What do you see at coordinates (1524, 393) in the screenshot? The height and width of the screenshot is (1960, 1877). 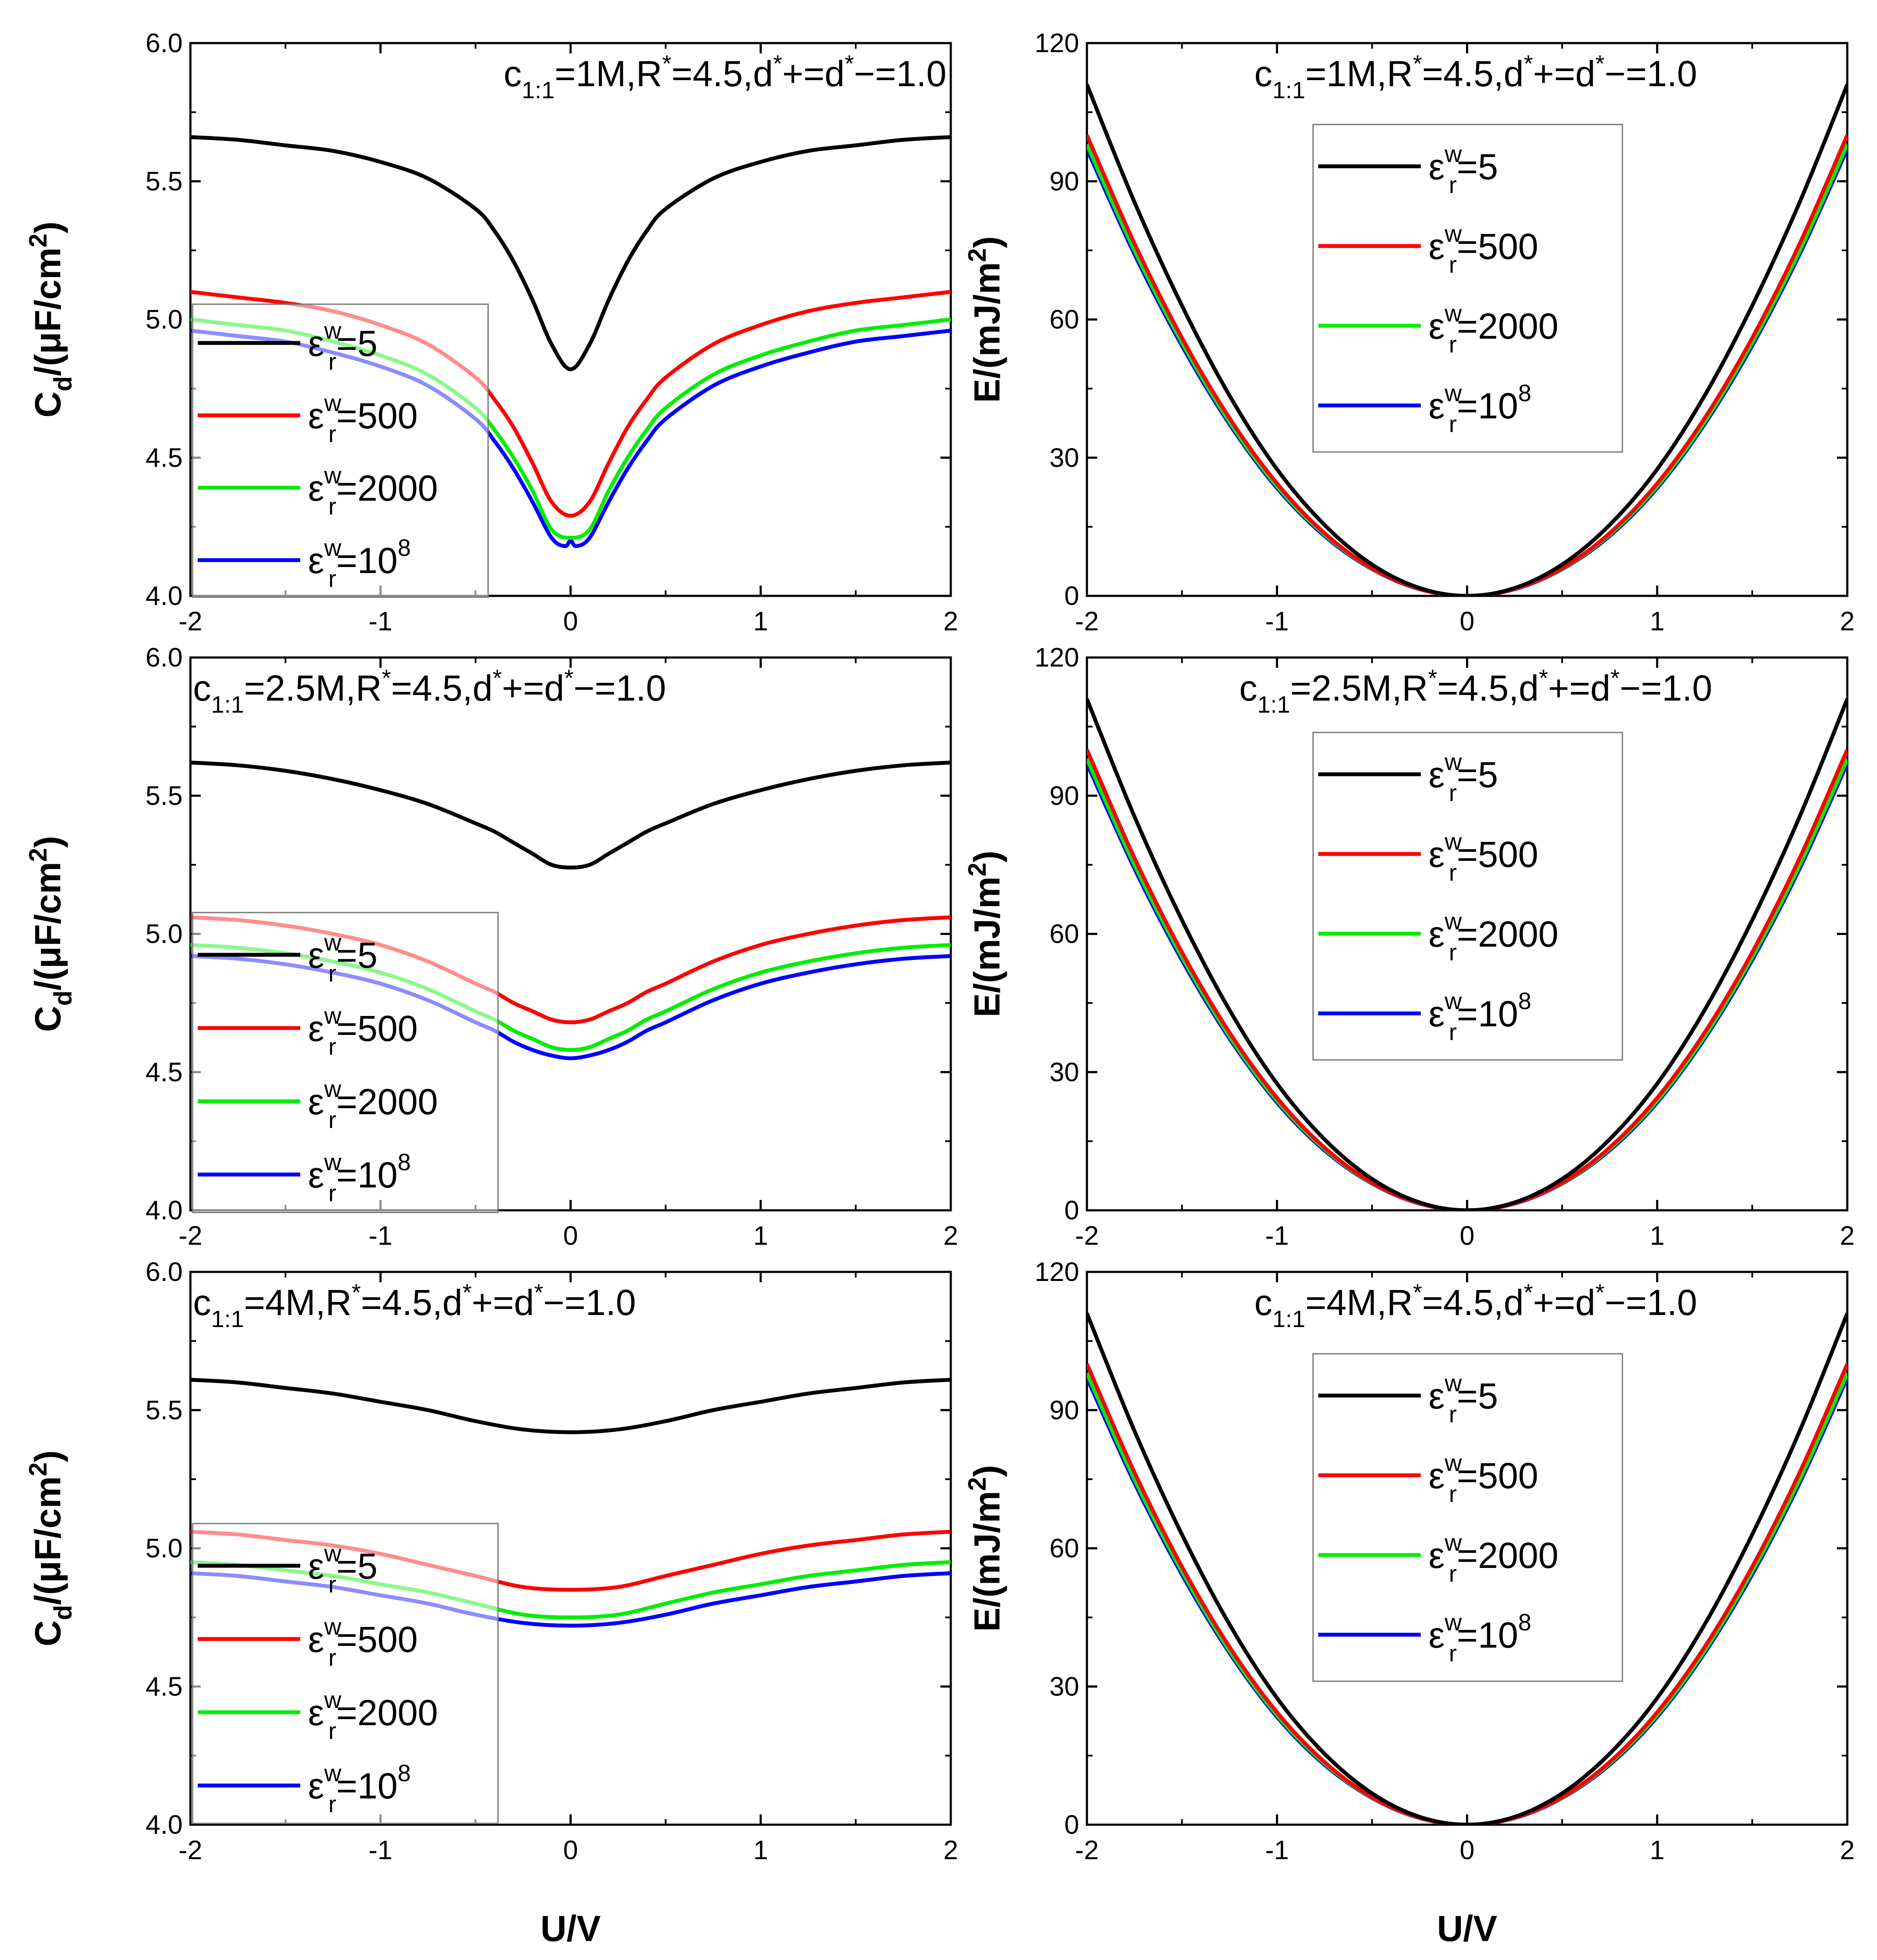 I see `legend-value-sup: 8` at bounding box center [1524, 393].